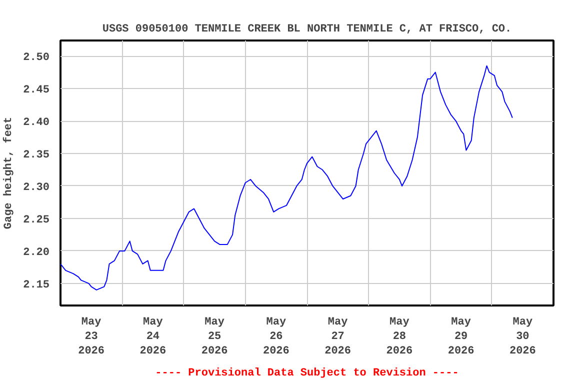 The image size is (576, 384). Describe the element at coordinates (91, 337) in the screenshot. I see `x-tick-label: May 23 2026` at that location.